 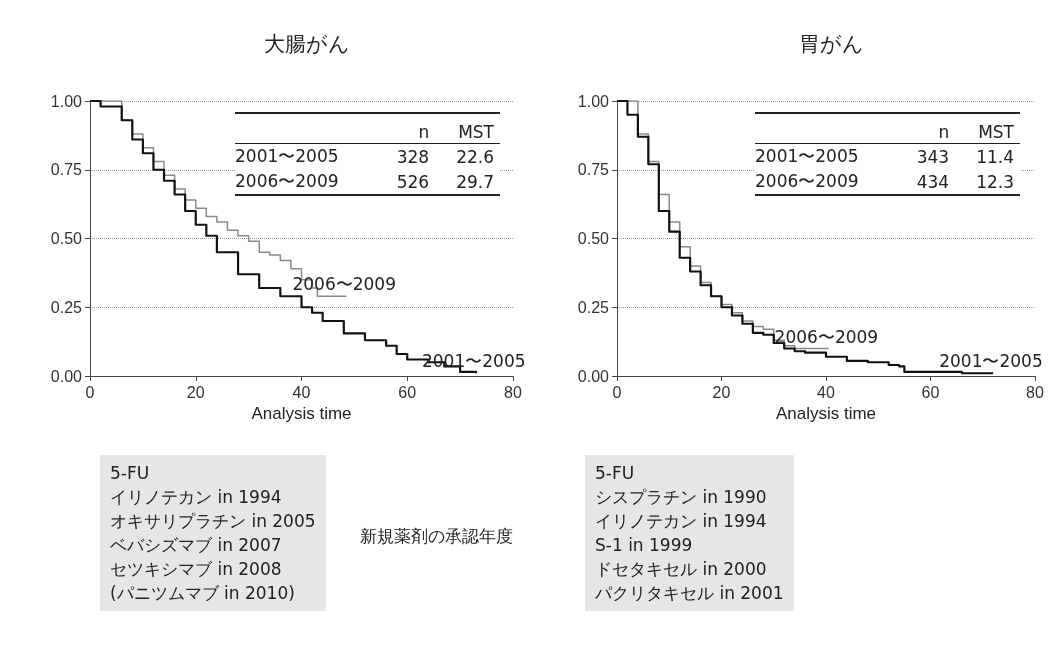 What do you see at coordinates (364, 157) in the screenshot?
I see `text: n MST 2001〜2005 328 22.6 2006〜2009 526 29.7` at bounding box center [364, 157].